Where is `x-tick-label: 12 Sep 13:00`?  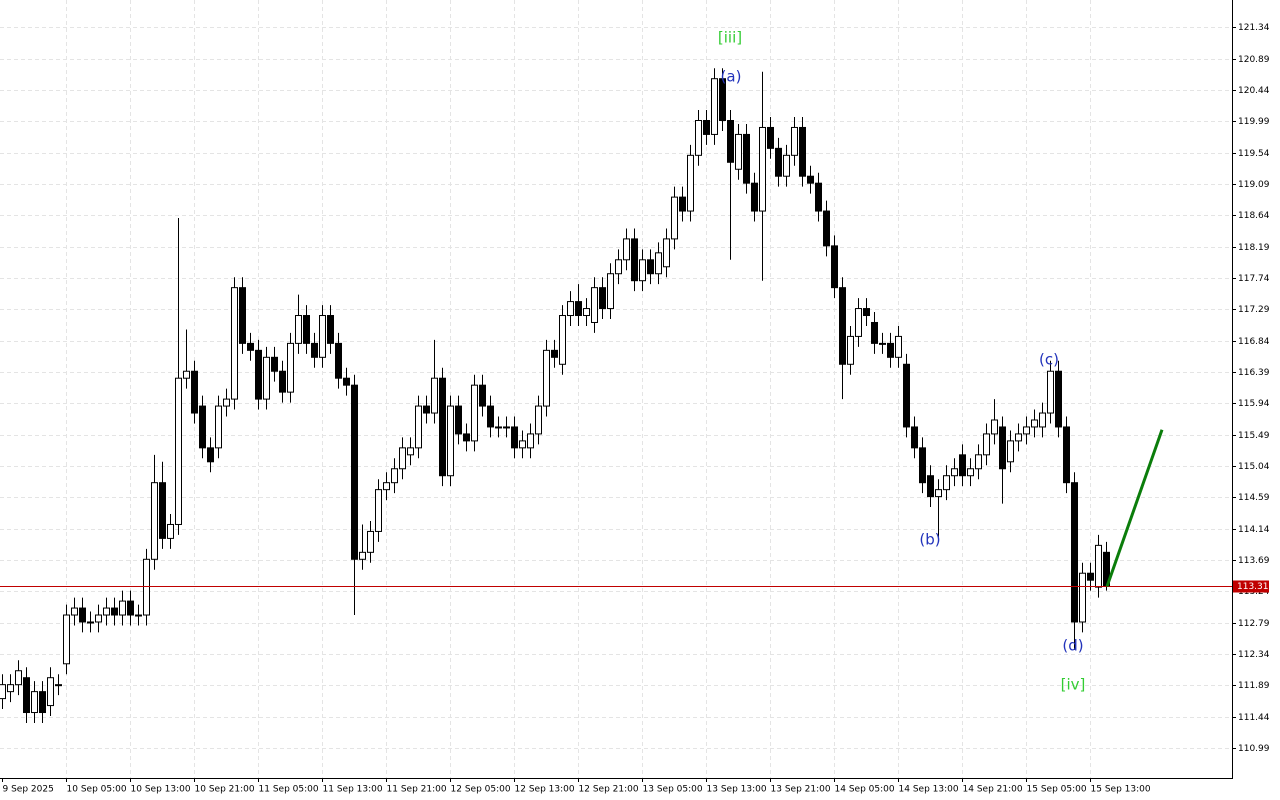 x-tick-label: 12 Sep 13:00 is located at coordinates (545, 790).